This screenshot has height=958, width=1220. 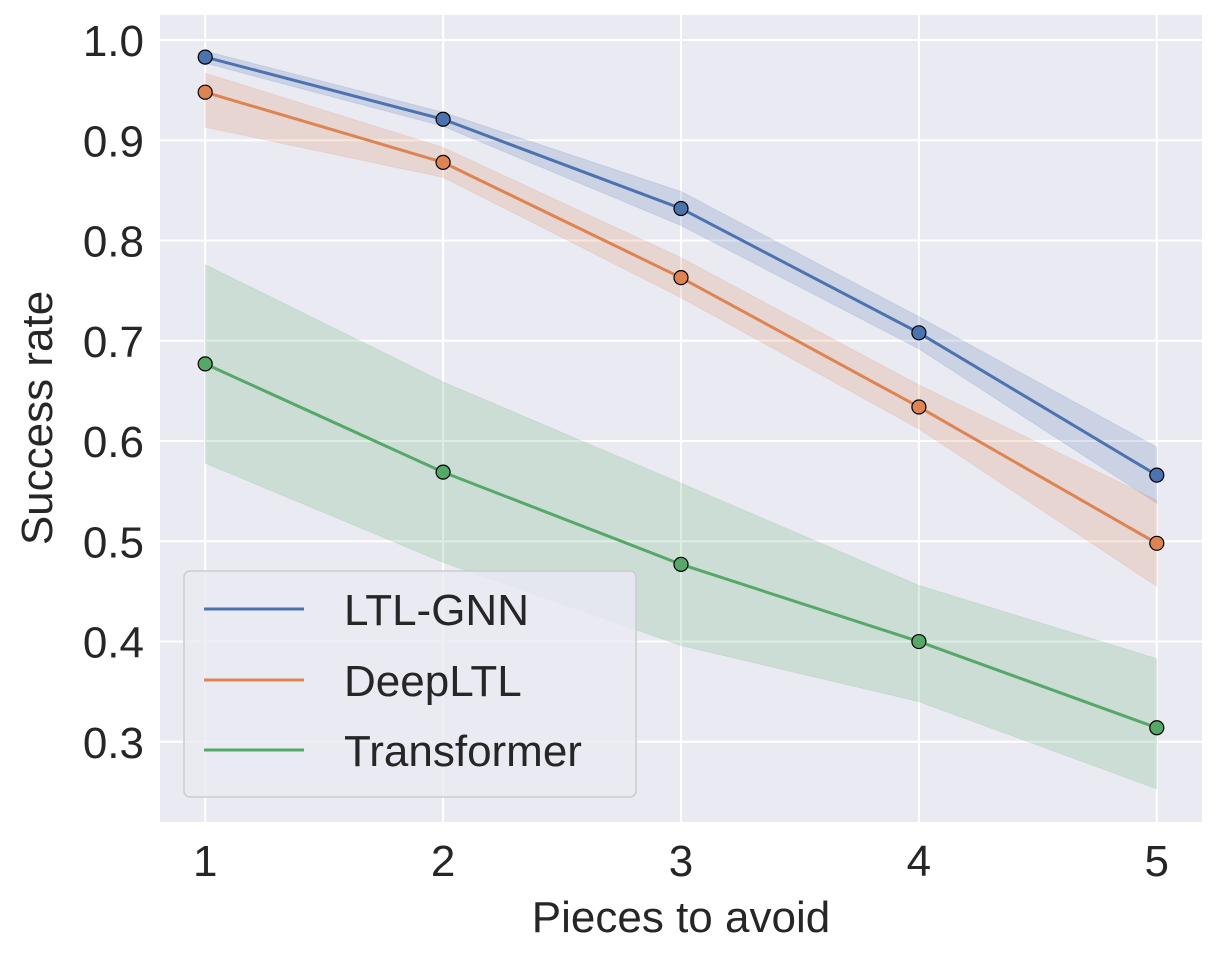 I want to click on x-tick-label: 3, so click(x=681, y=861).